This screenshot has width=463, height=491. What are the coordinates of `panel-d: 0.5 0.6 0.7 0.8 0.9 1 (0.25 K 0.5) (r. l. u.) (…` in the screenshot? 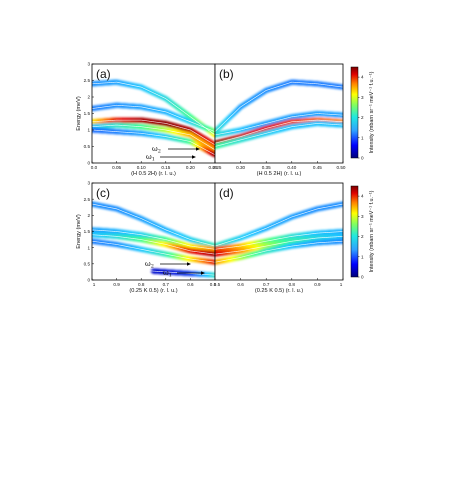 It's located at (279, 238).